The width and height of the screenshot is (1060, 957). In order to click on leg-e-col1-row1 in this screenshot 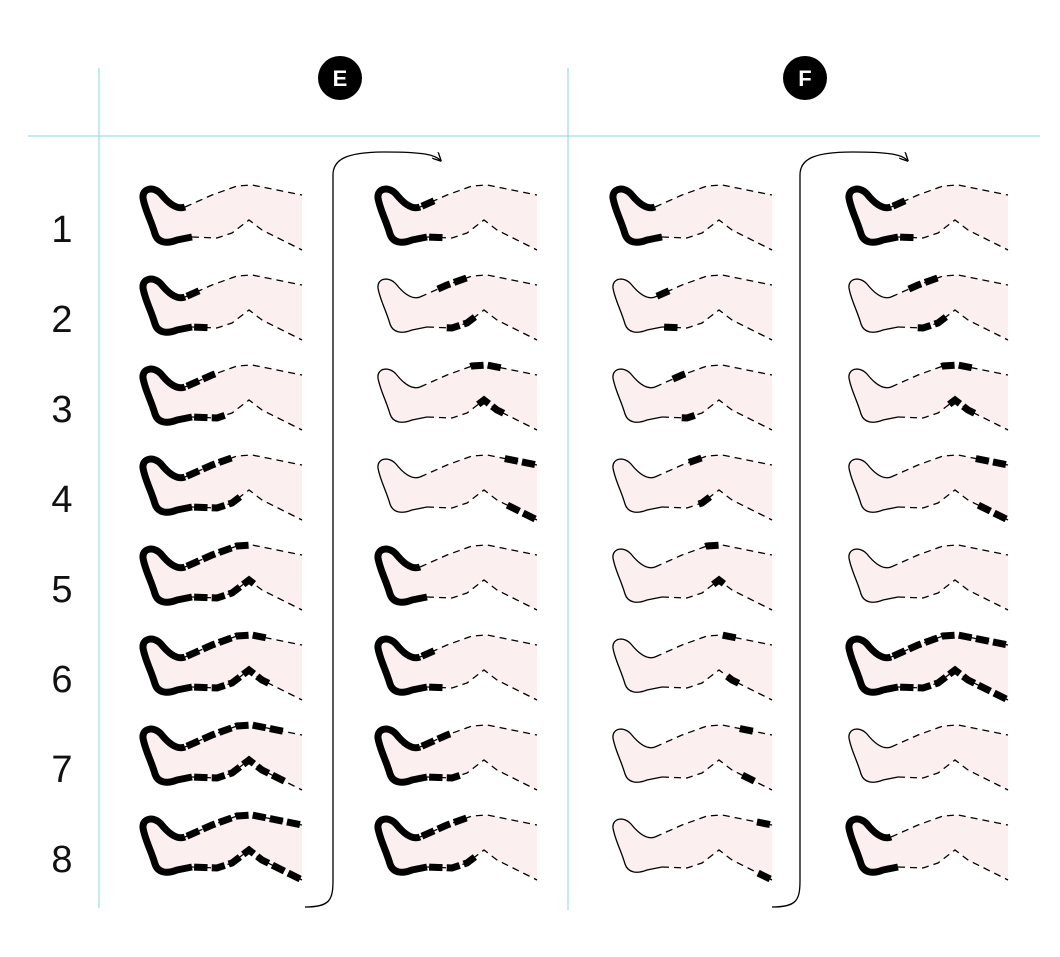, I will do `click(221, 217)`.